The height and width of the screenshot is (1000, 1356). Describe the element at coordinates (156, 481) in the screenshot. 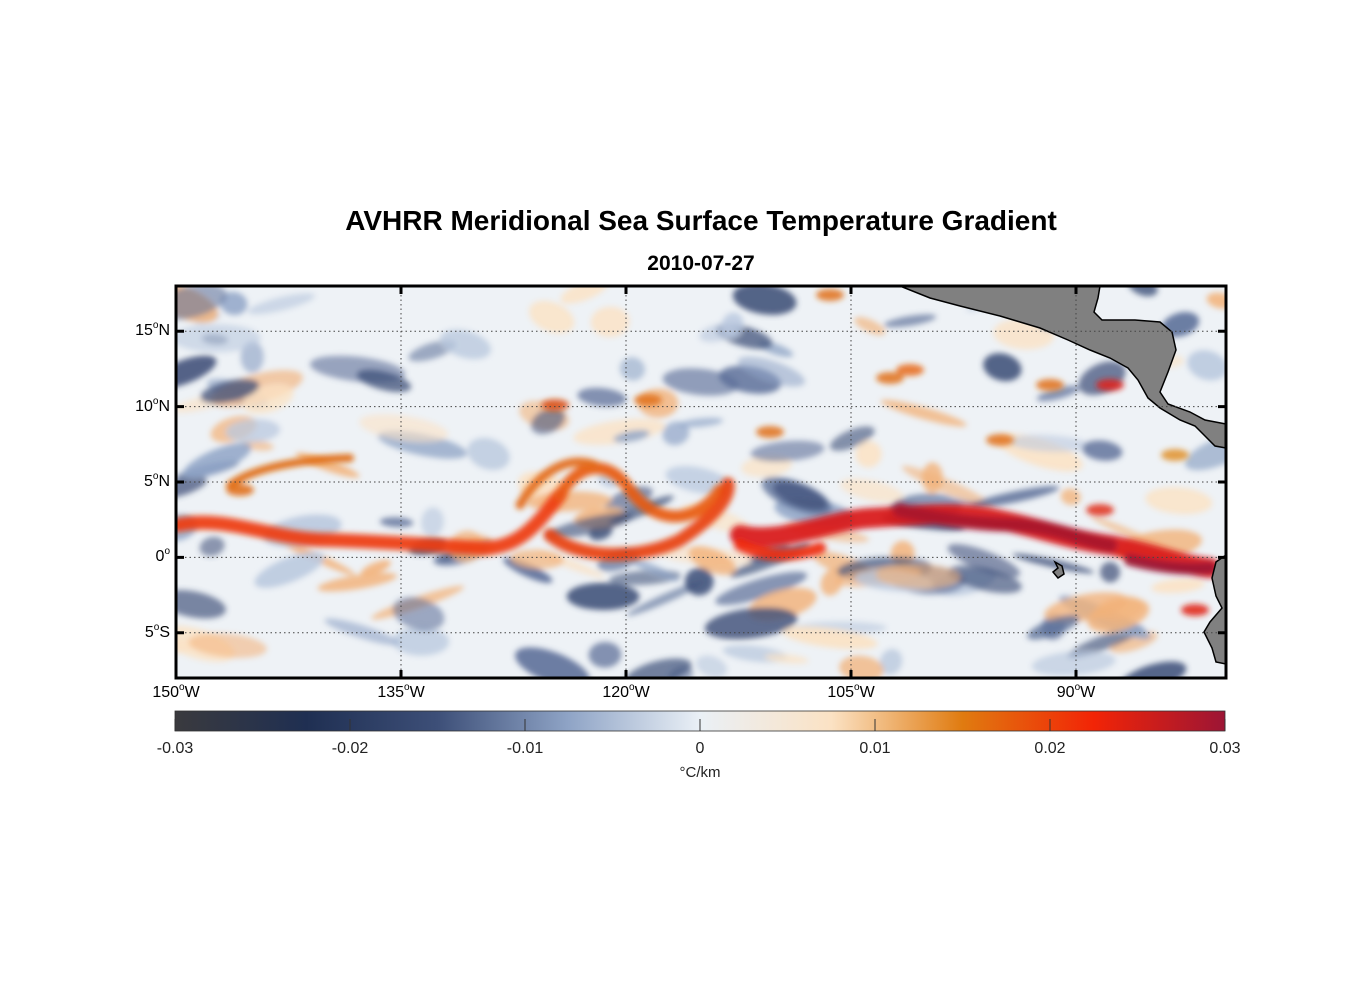

I see `lat-tick-label: 5oN` at that location.